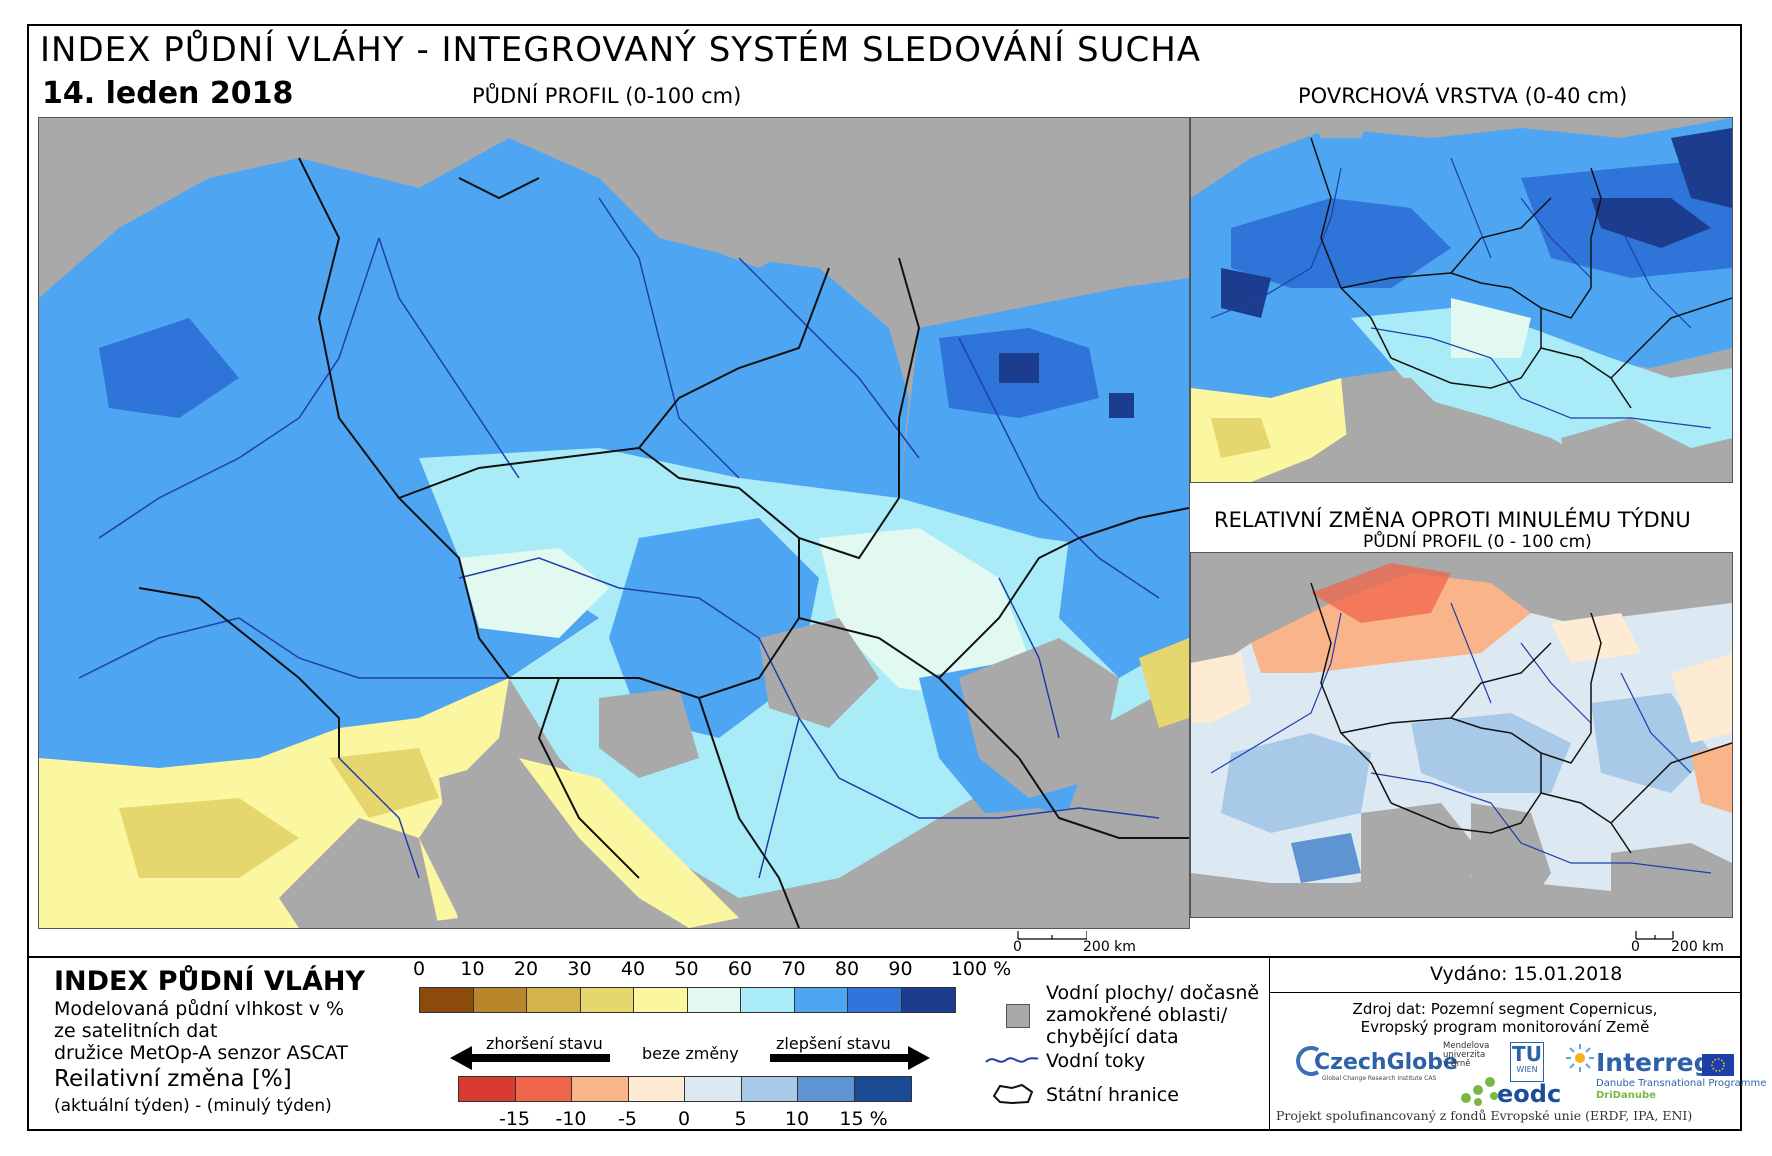 The image size is (1772, 1156). What do you see at coordinates (1112, 1095) in the screenshot?
I see `borders-legend-label: Státní hranice` at bounding box center [1112, 1095].